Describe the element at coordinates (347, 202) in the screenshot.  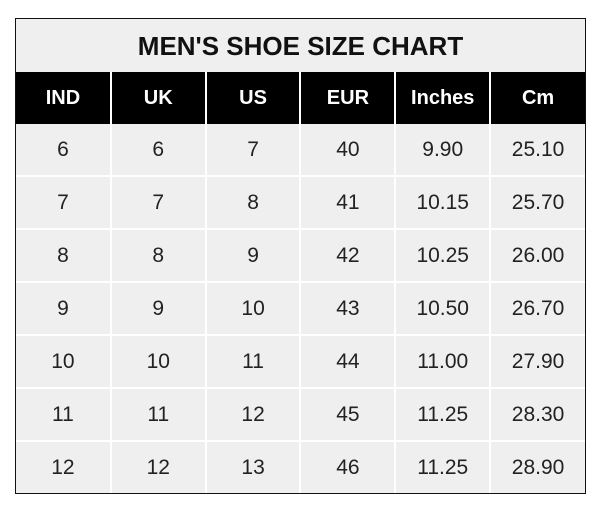
I see `cell-eur: 41` at that location.